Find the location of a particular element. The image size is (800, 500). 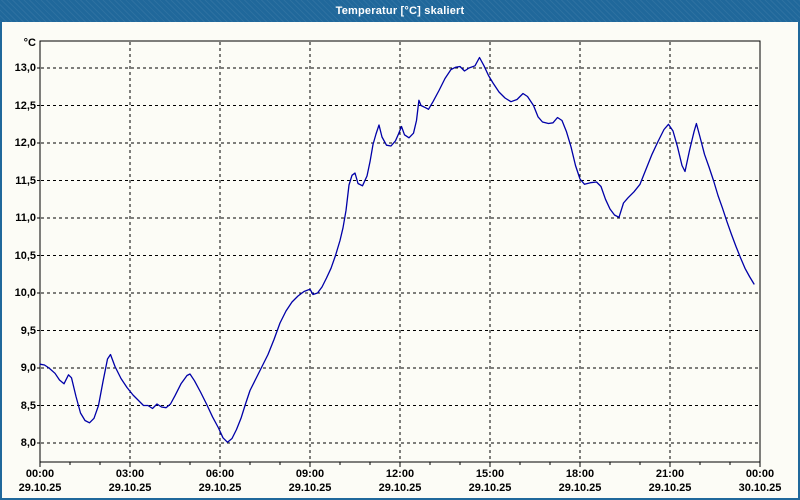

y-axis-label: 12,5 is located at coordinates (25, 105).